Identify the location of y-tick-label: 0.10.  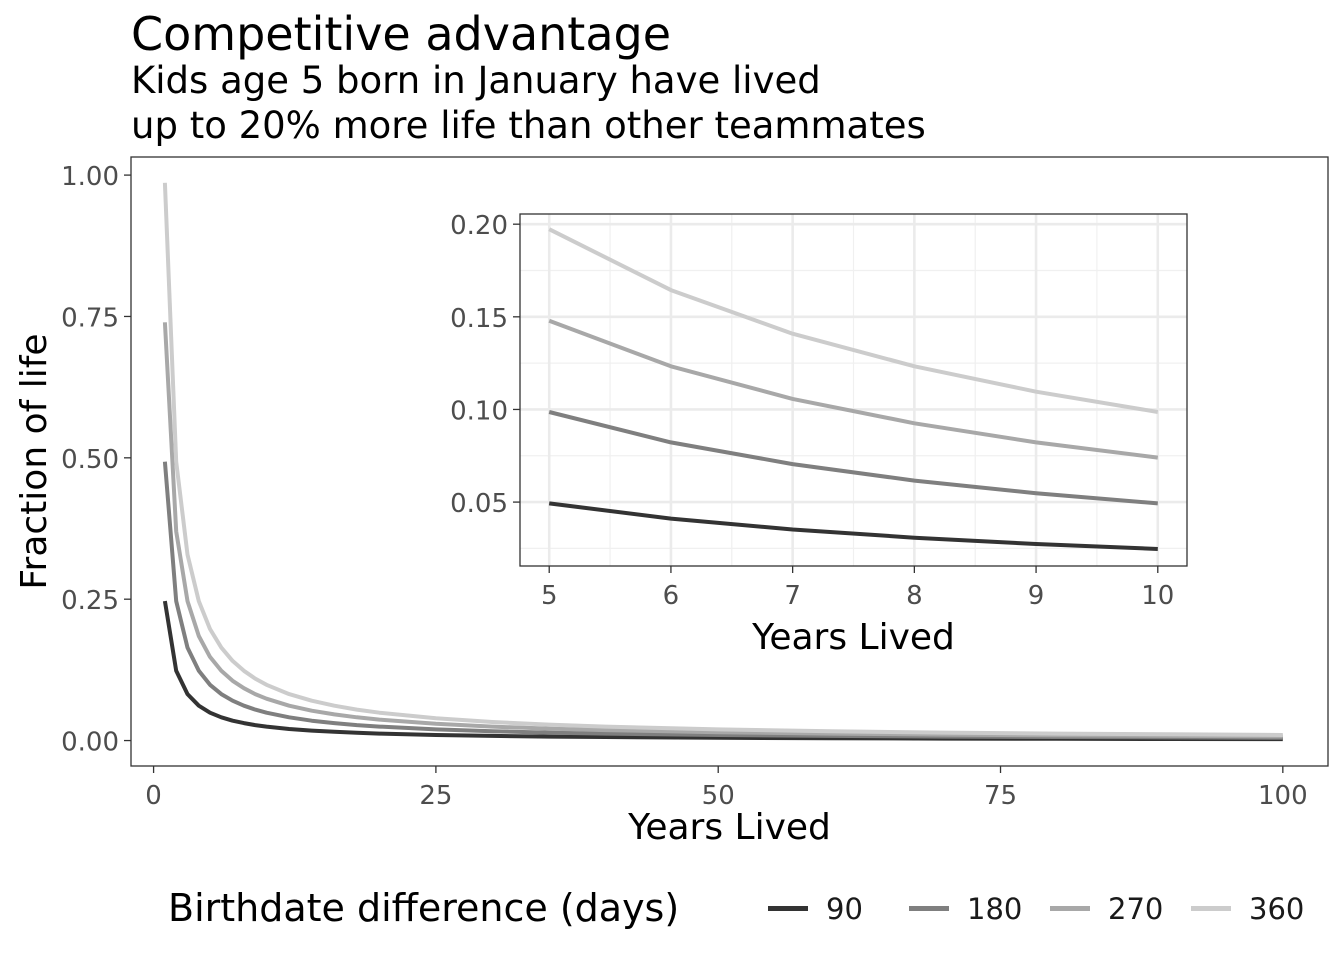
(479, 411).